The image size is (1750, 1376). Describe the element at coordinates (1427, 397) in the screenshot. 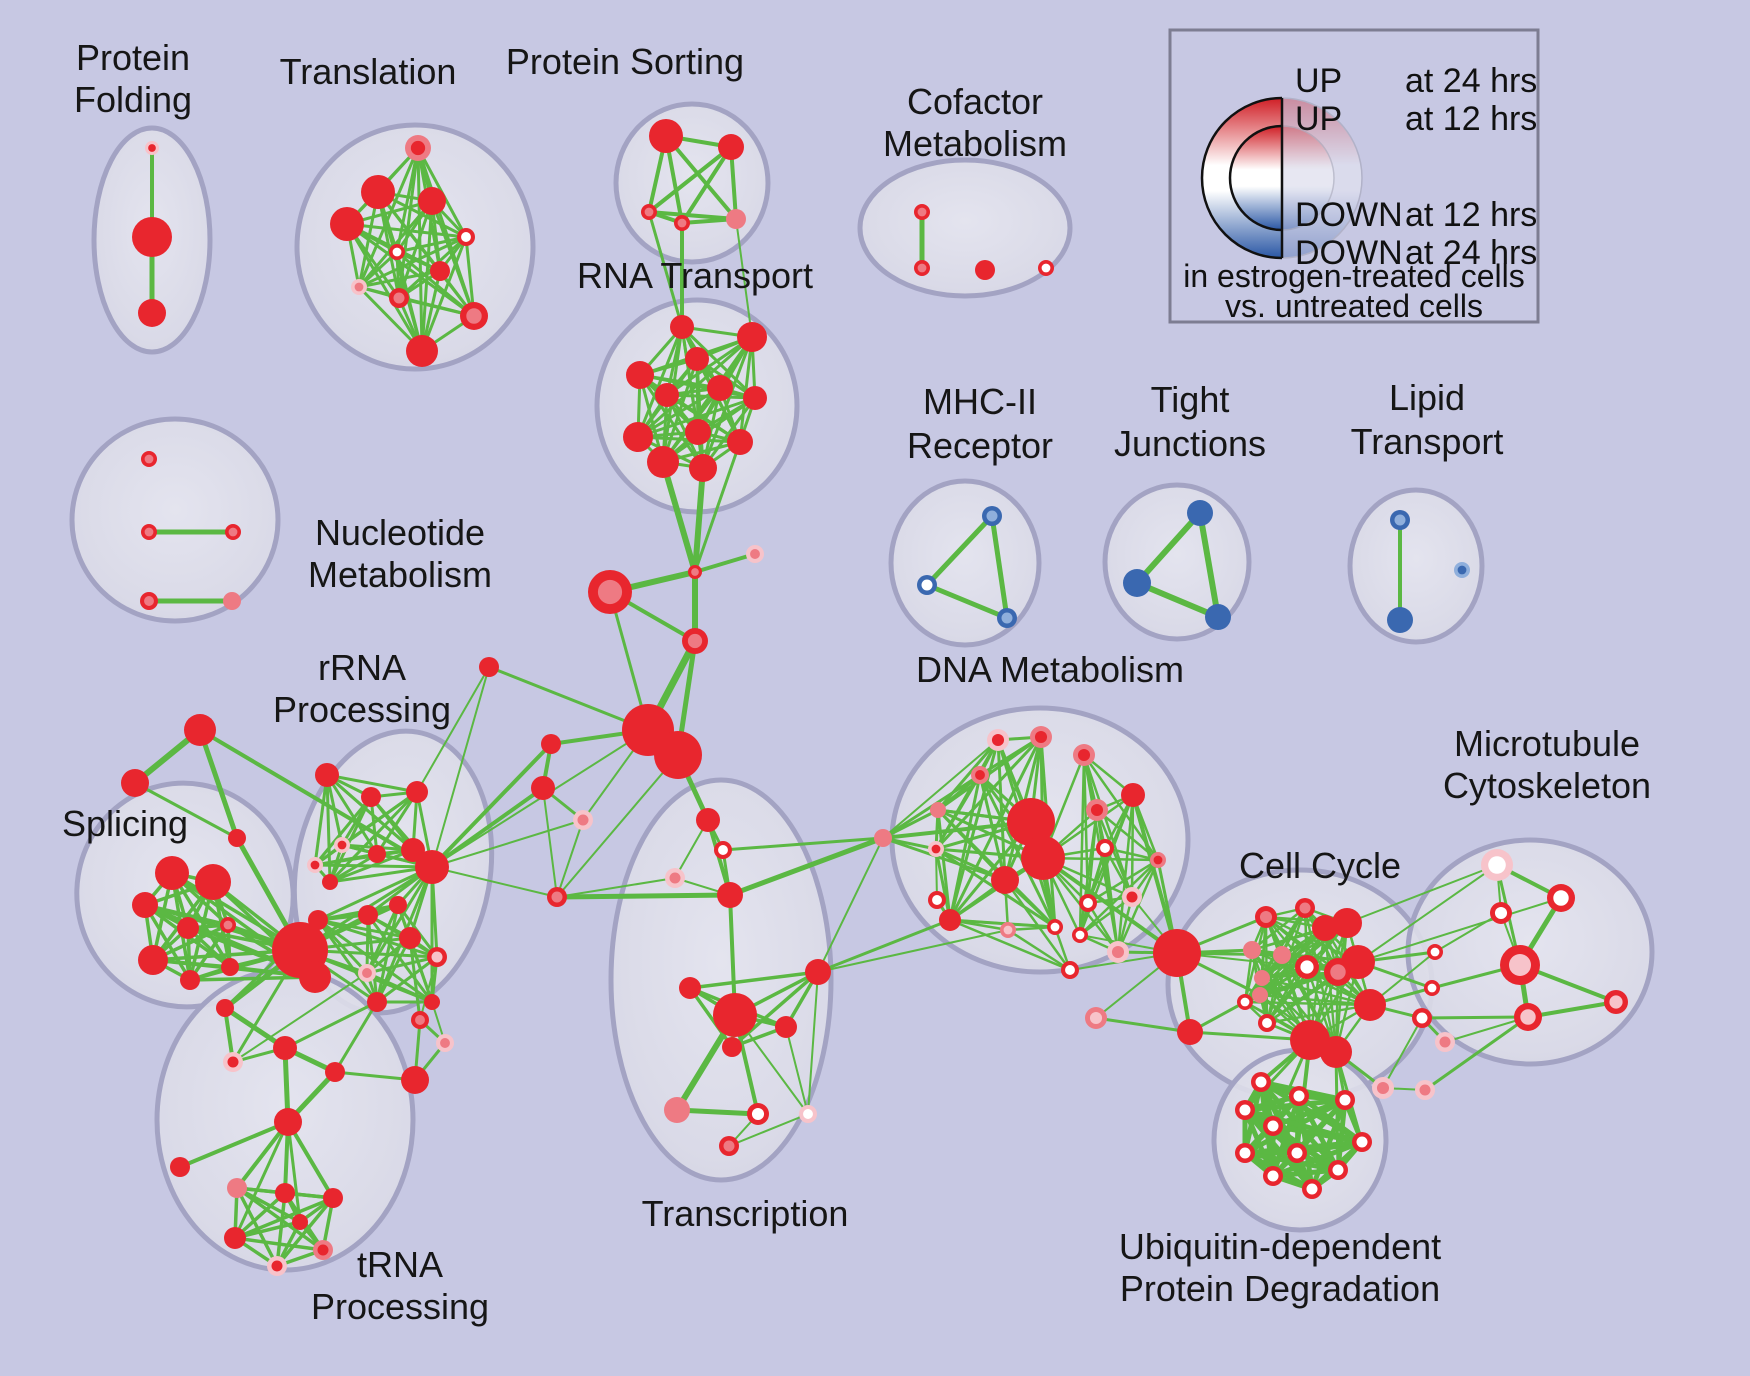

I see `cluster-label-lipid-transport-line0: Lipid` at that location.